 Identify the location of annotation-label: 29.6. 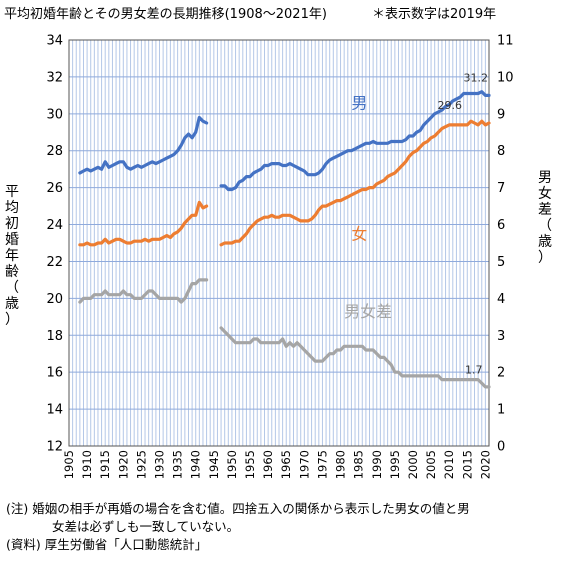
(450, 105).